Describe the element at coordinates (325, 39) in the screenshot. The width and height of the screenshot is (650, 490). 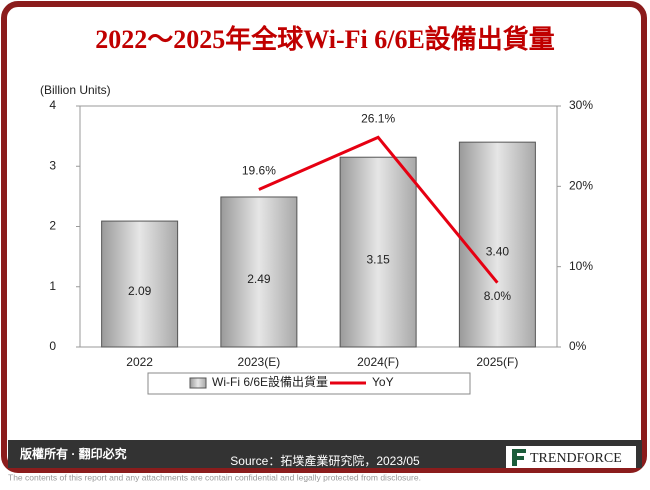
I see `chart-title: 2022～2025年全球Wi-Fi 6/6E設備出貨量` at that location.